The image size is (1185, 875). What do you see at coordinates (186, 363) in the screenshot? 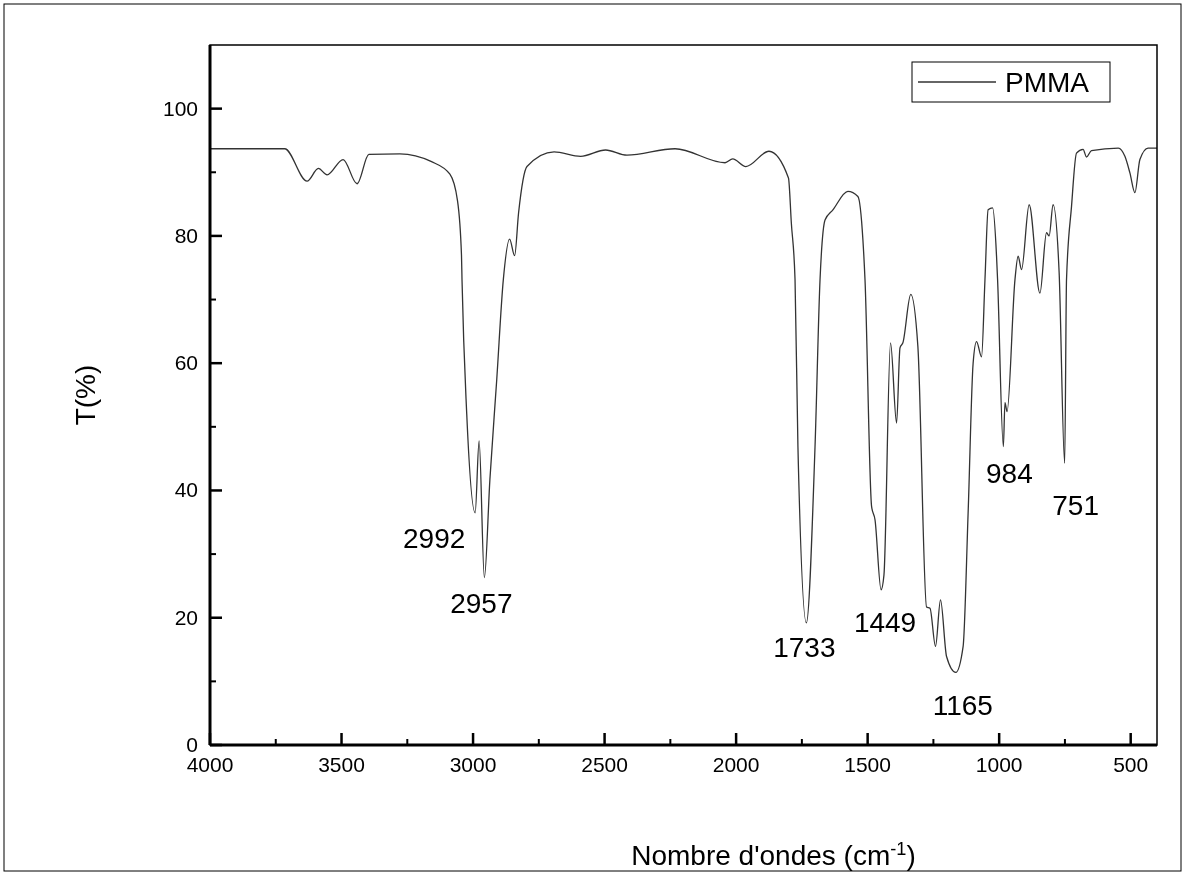
I see `y-tick-label: 60` at bounding box center [186, 363].